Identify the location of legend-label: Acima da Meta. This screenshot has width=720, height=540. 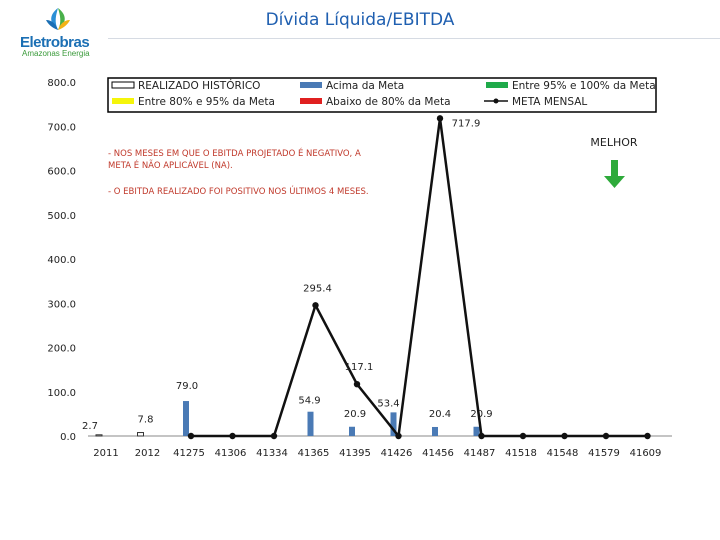
(365, 86).